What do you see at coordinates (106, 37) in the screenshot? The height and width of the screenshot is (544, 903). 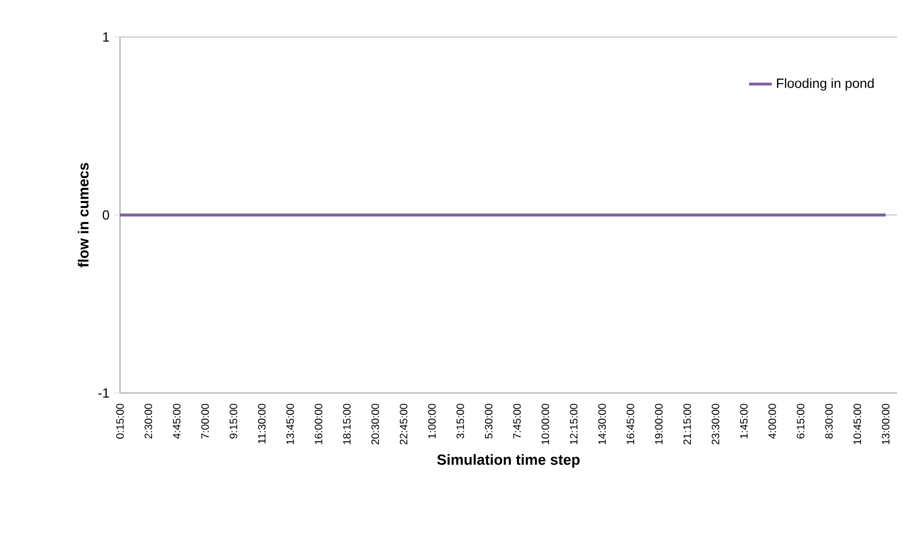 I see `y-tick-label: 1` at bounding box center [106, 37].